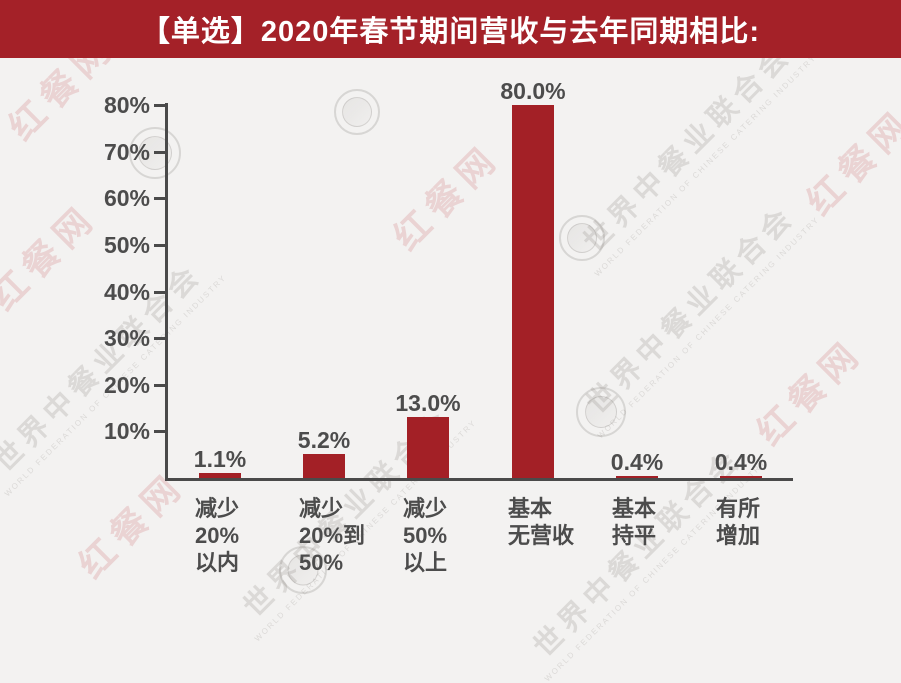 The height and width of the screenshot is (683, 901). What do you see at coordinates (126, 152) in the screenshot?
I see `y-tick-label: 70%` at bounding box center [126, 152].